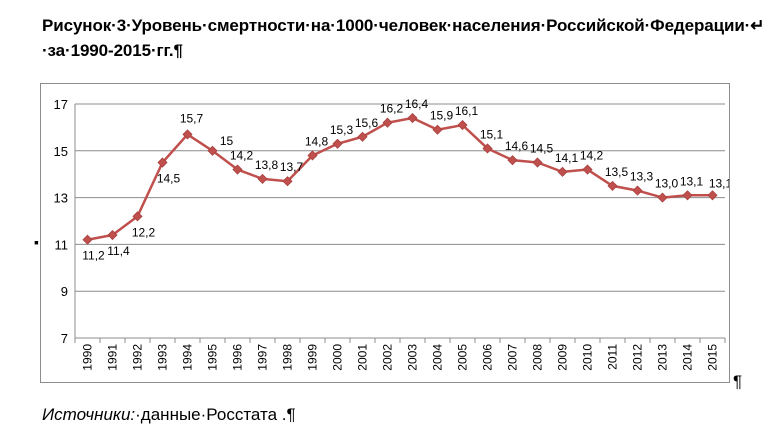  I want to click on data-label: 15,6, so click(367, 123).